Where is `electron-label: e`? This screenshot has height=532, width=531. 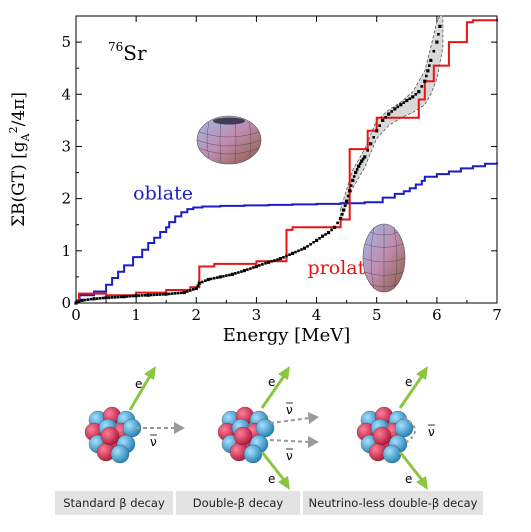 electron-label: e is located at coordinates (138, 384).